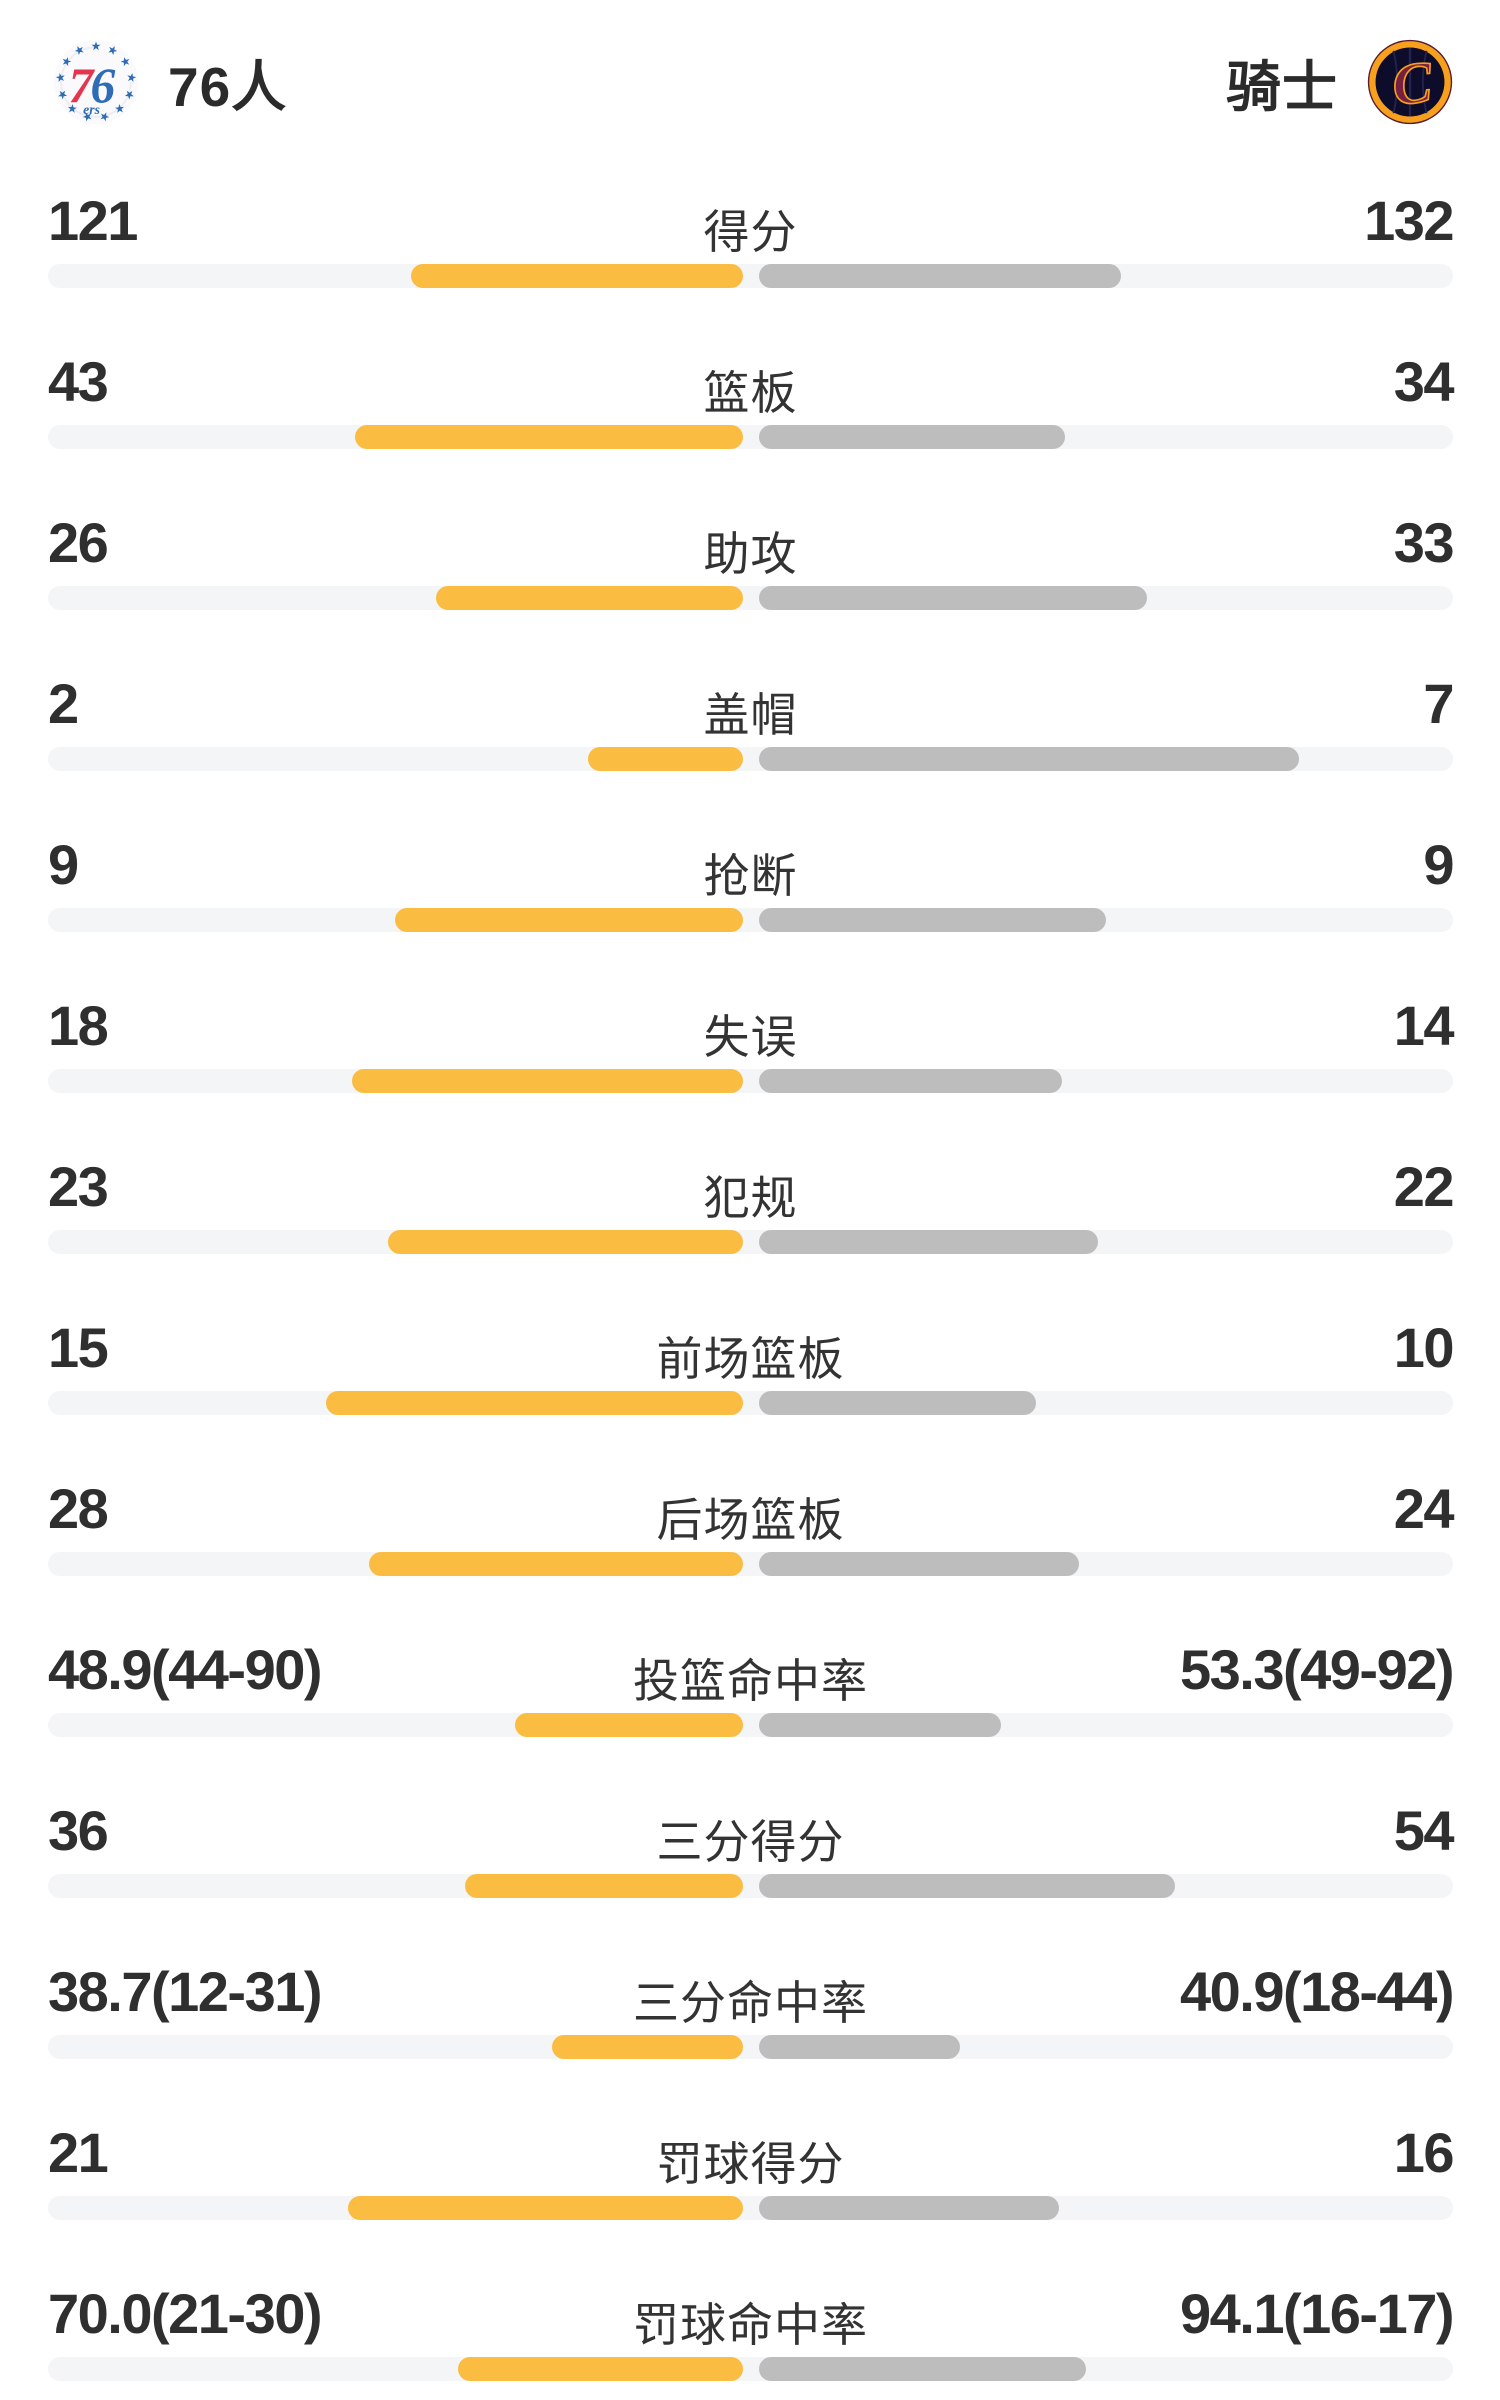 This screenshot has width=1500, height=2400. I want to click on away-value: 40.9(18-44), so click(1317, 1991).